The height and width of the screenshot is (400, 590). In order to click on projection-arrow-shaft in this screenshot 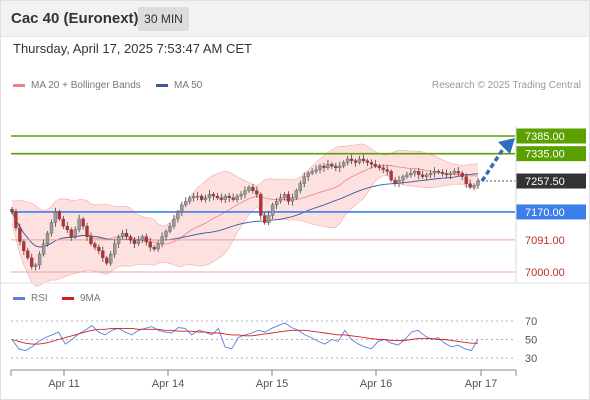, I will do `click(493, 163)`.